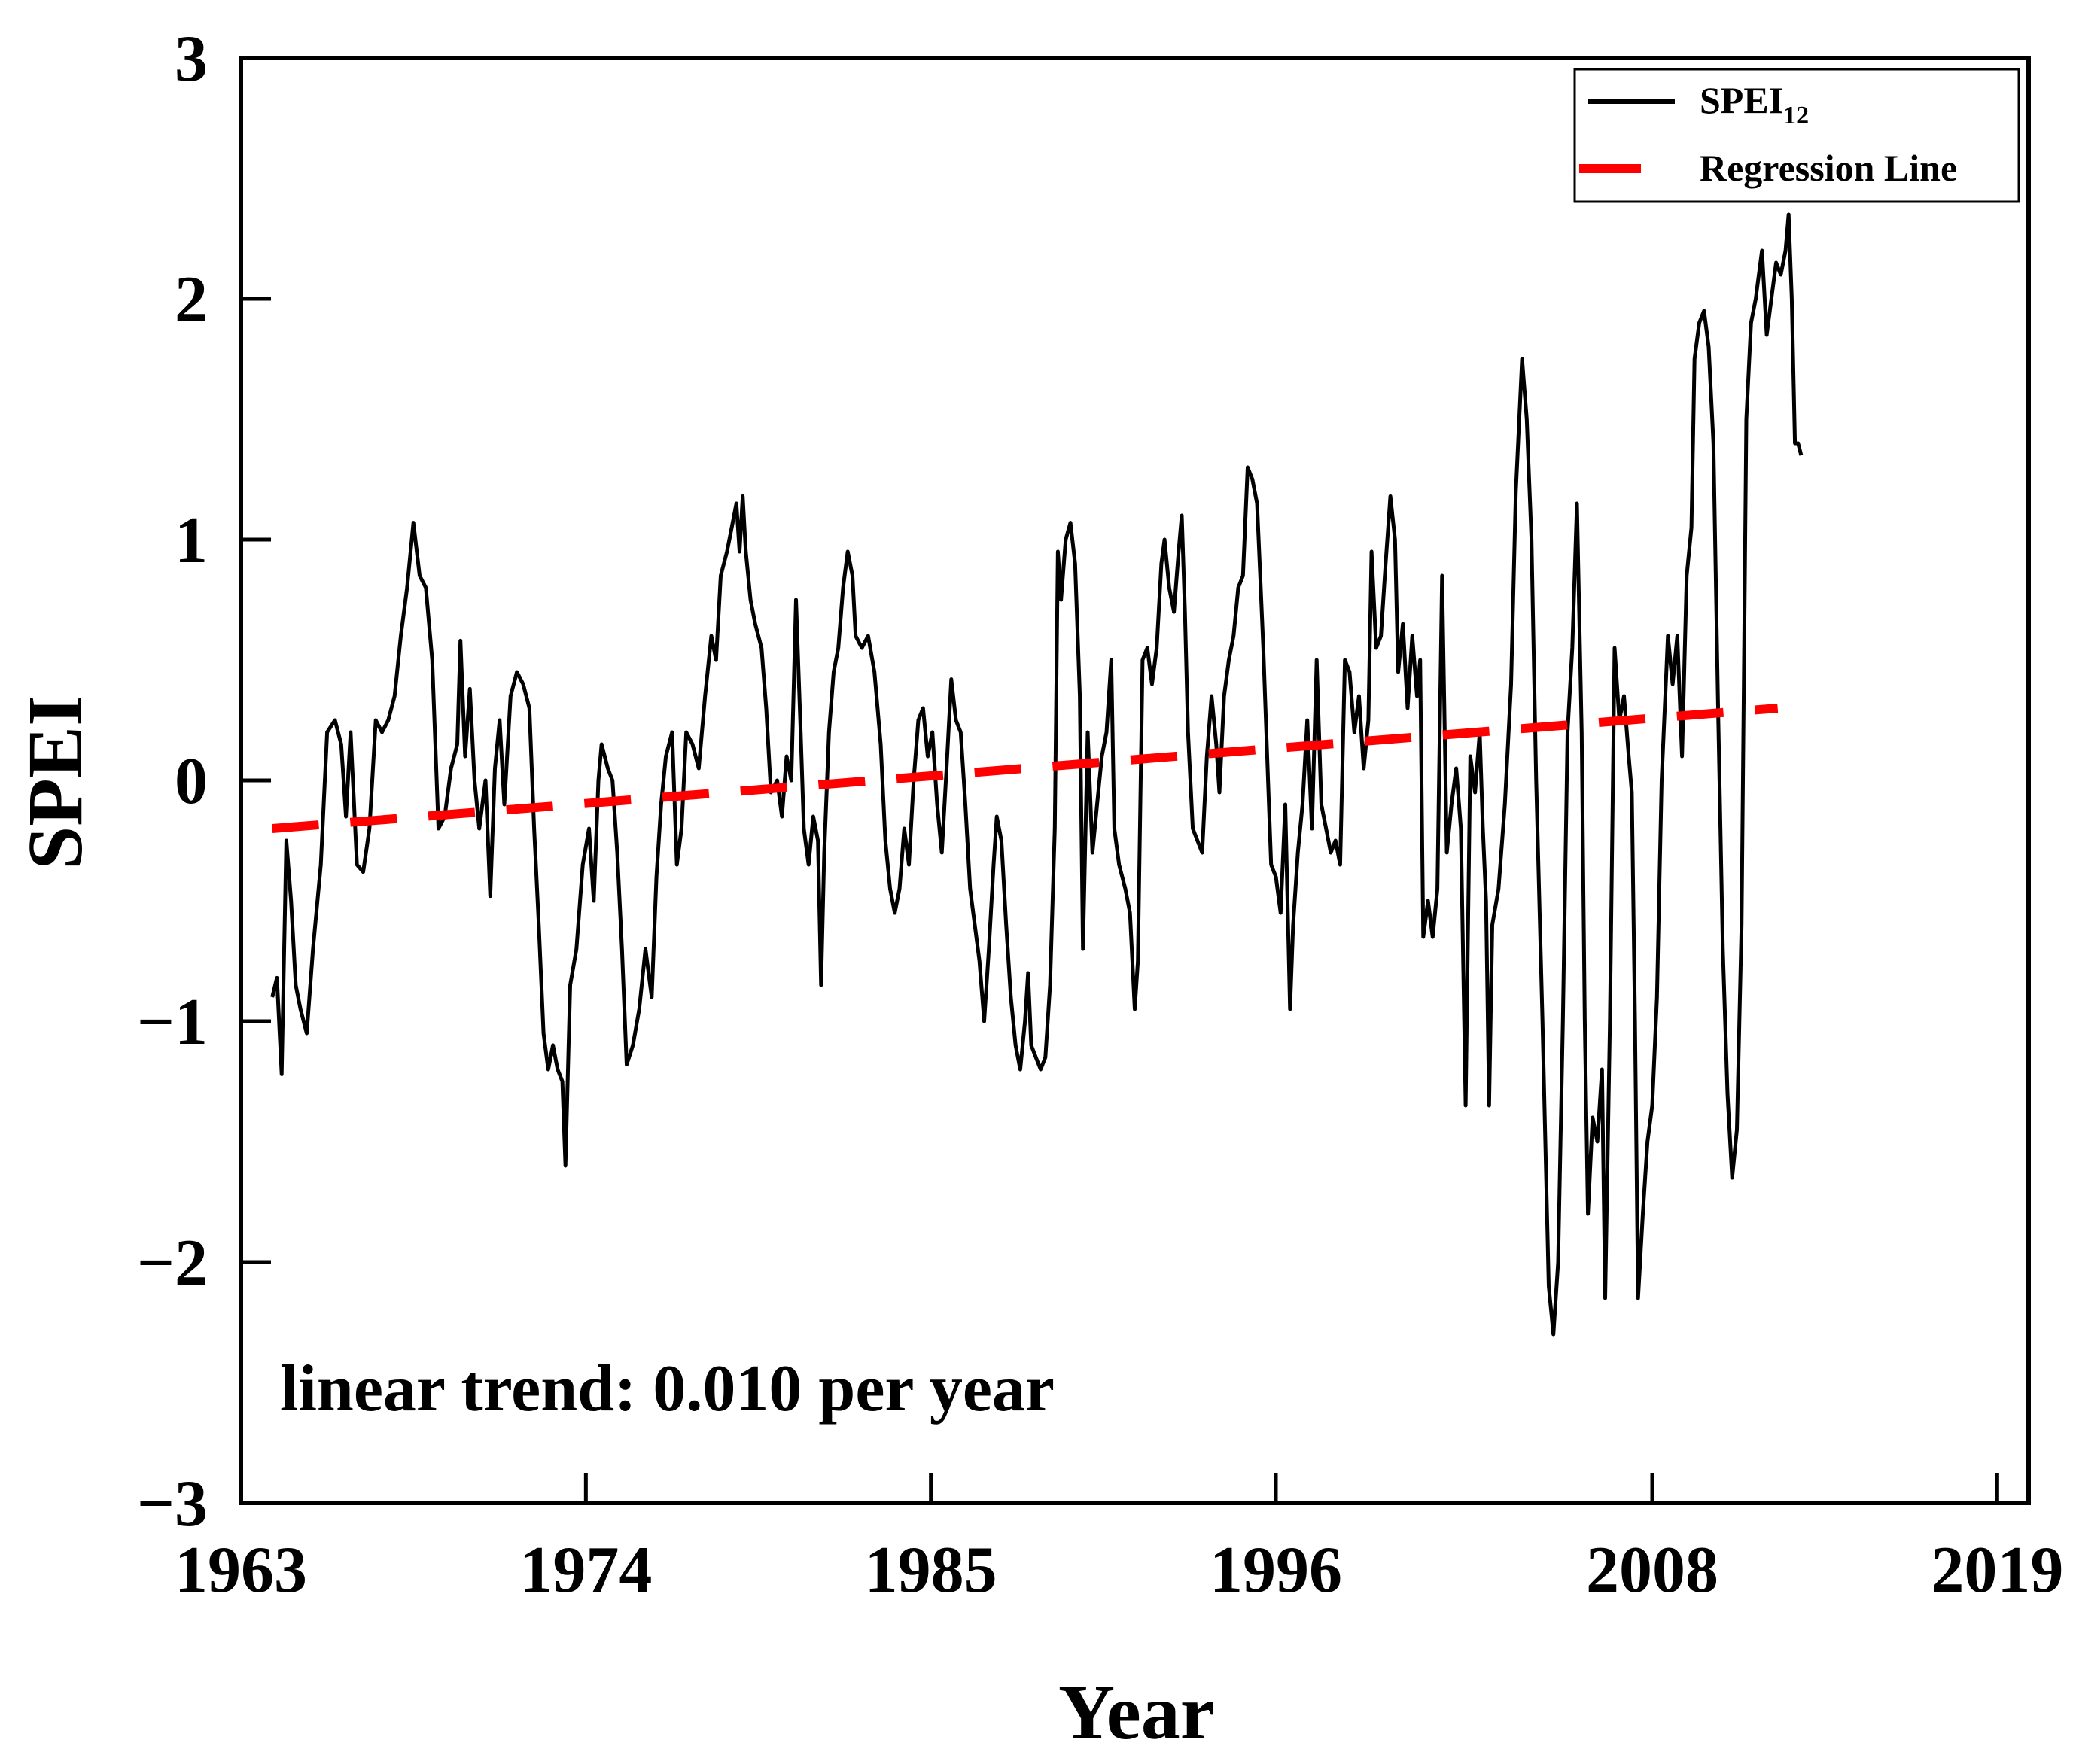 This screenshot has height=1764, width=2073. What do you see at coordinates (1796, 115) in the screenshot?
I see `legend-spei-subscript: 12` at bounding box center [1796, 115].